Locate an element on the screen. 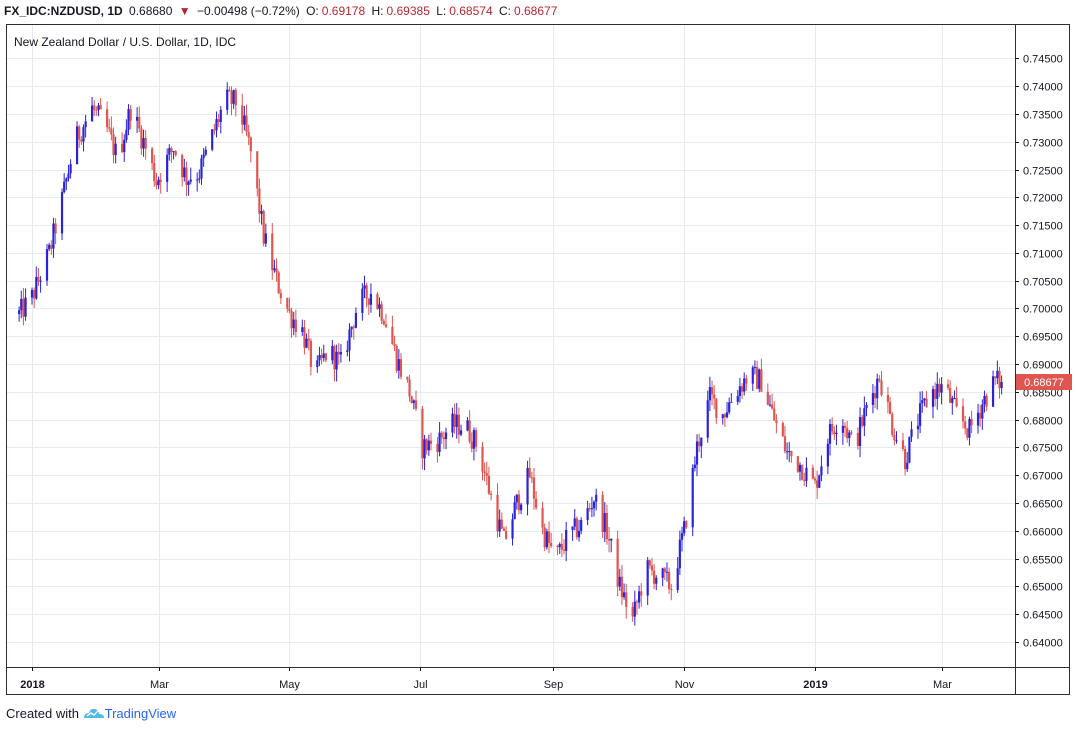 The width and height of the screenshot is (1076, 729). time-tick-label: Mar is located at coordinates (942, 685).